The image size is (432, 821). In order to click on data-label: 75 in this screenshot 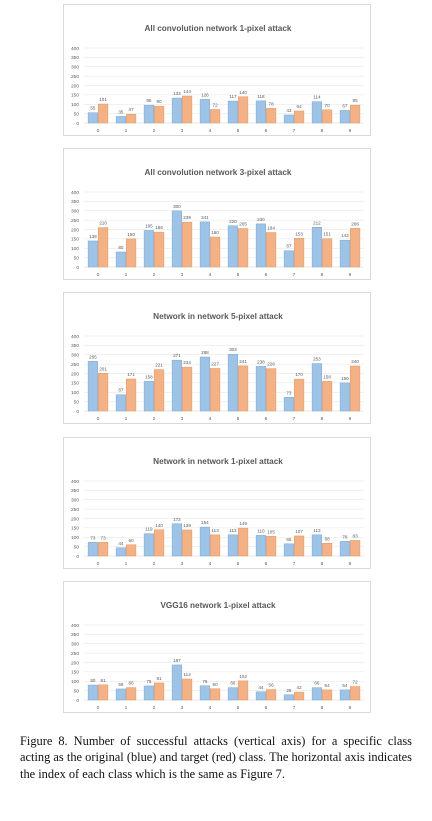, I will do `click(149, 681)`.